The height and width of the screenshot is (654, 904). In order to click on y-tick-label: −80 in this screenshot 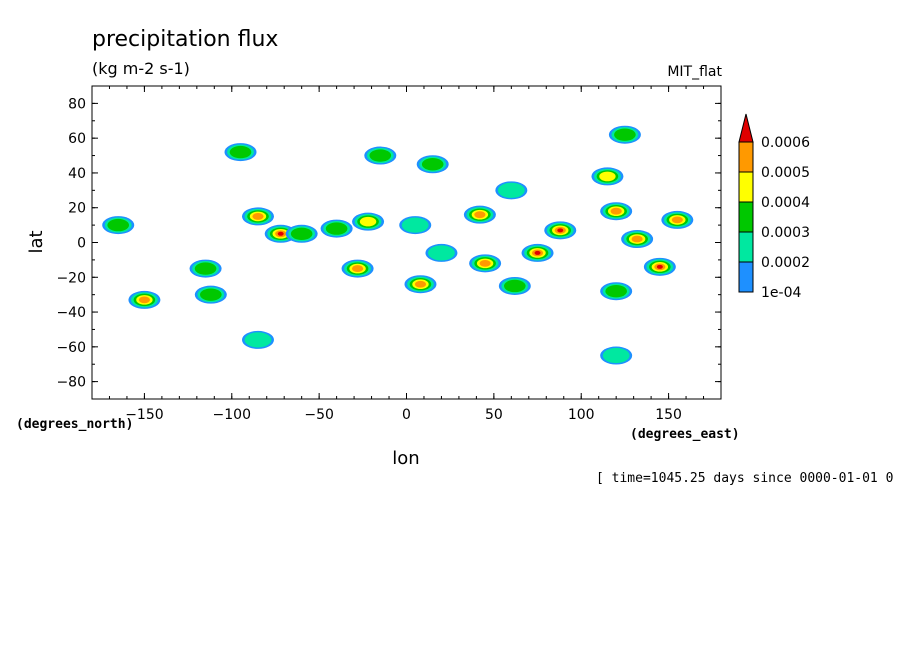, I will do `click(71, 383)`.